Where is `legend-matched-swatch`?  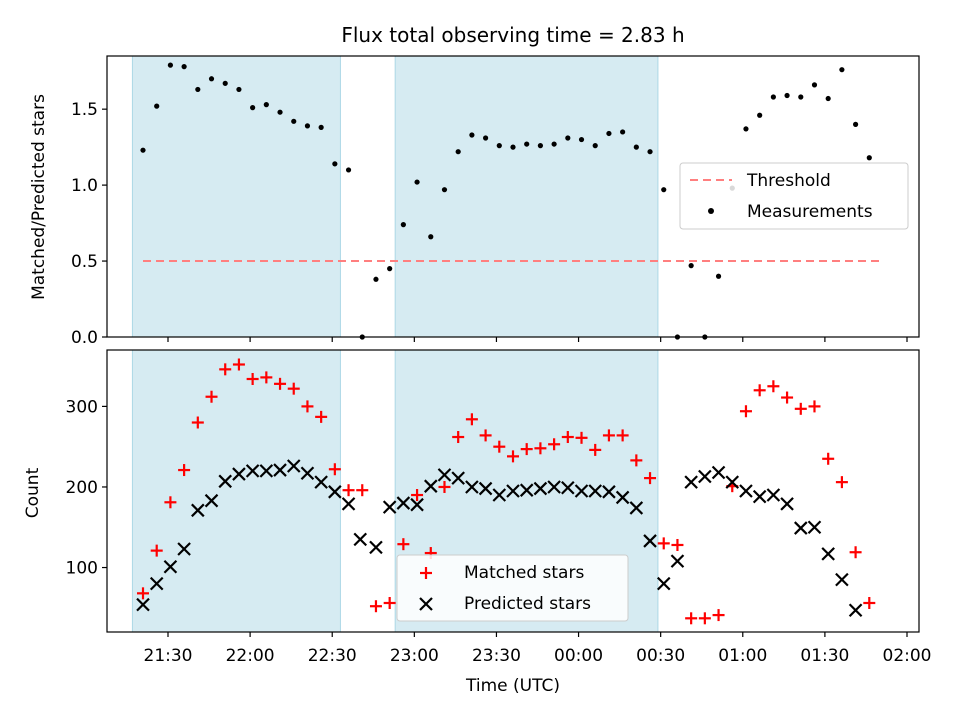
legend-matched-swatch is located at coordinates (426, 573).